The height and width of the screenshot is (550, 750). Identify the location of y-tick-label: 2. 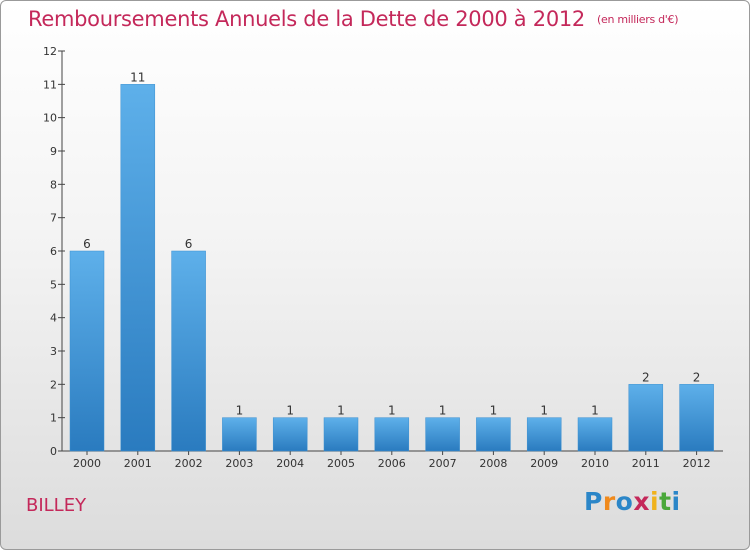
(53, 384).